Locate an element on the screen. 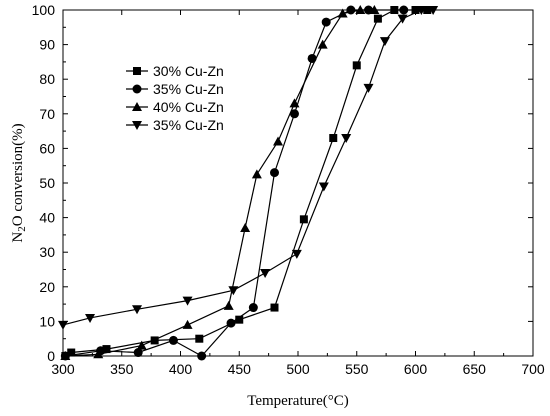 The height and width of the screenshot is (416, 550). x-tick-label: 550 is located at coordinates (357, 369).